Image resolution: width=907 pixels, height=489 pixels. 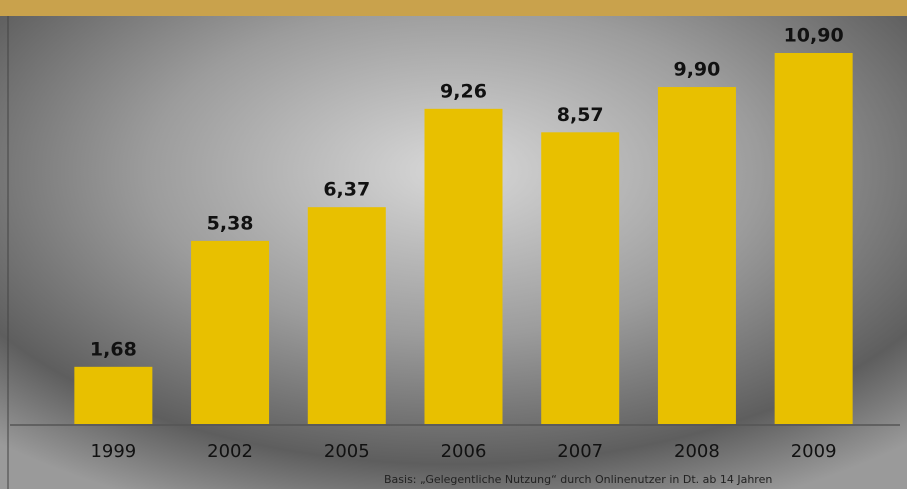 What do you see at coordinates (346, 190) in the screenshot?
I see `value-label: 6,37` at bounding box center [346, 190].